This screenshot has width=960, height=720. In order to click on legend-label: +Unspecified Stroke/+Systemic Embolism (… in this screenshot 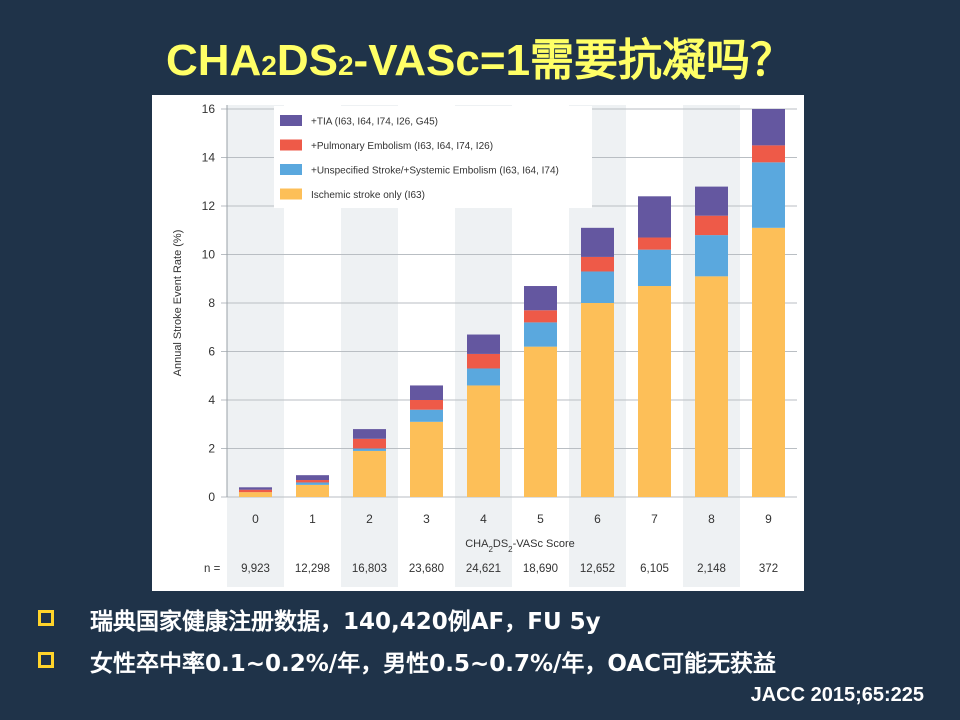, I will do `click(435, 171)`.